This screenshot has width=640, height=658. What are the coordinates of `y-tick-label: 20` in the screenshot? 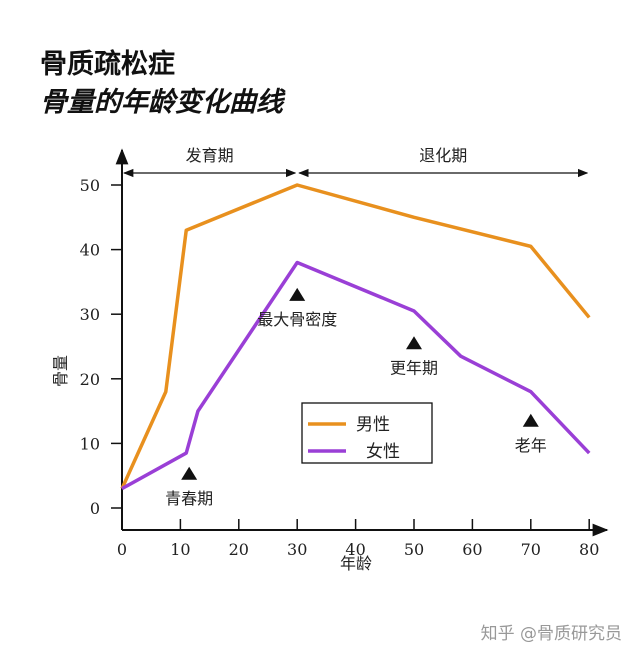 It's located at (90, 379).